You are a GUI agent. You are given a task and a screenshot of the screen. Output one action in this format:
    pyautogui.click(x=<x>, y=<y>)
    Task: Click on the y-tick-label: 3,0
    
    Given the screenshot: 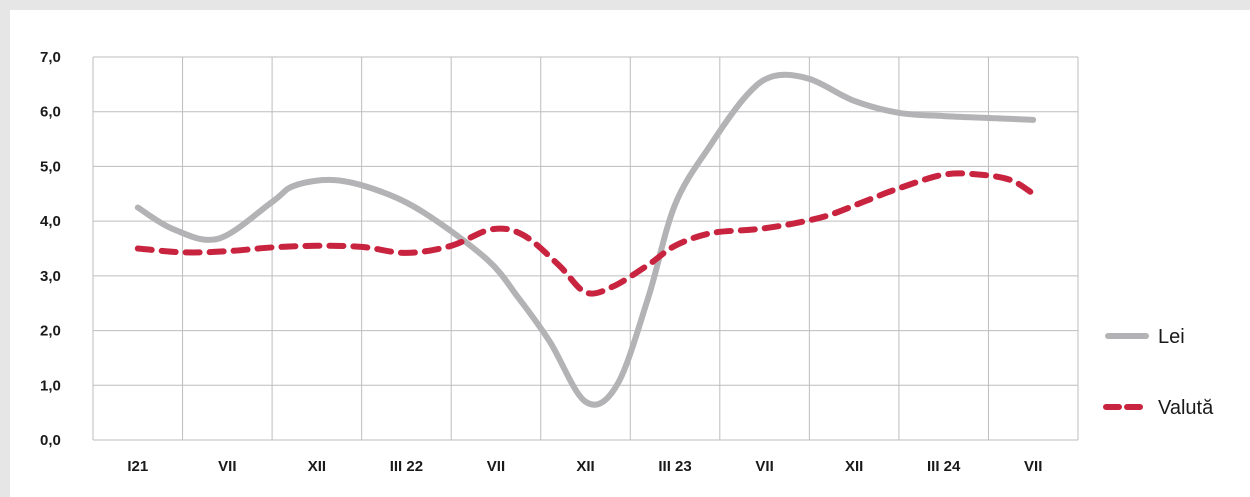 What is the action you would take?
    pyautogui.click(x=50, y=276)
    